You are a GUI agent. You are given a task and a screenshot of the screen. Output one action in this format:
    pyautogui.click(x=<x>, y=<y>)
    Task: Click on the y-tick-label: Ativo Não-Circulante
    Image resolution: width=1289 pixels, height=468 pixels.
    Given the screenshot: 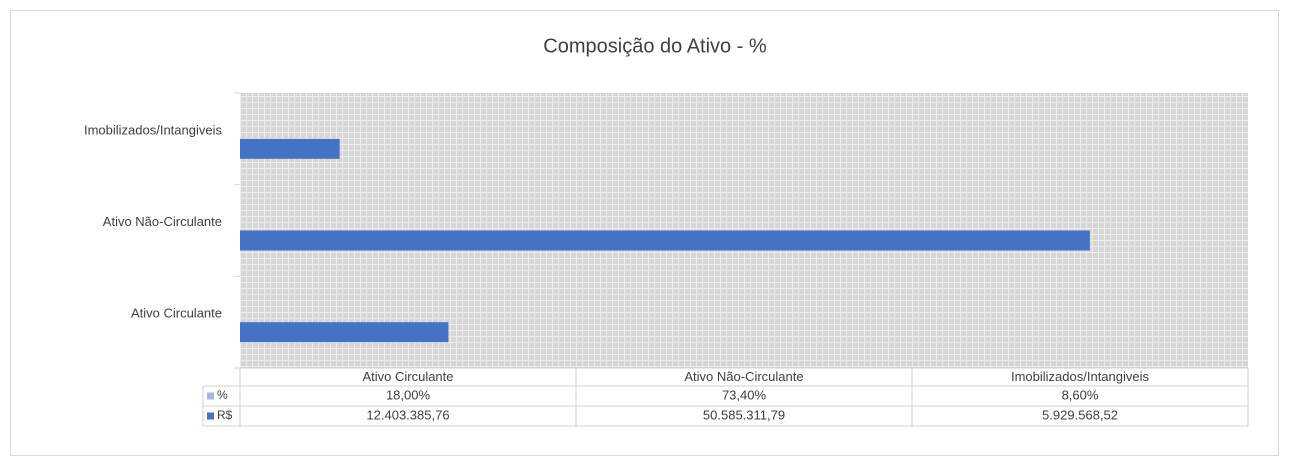 What is the action you would take?
    pyautogui.click(x=162, y=221)
    